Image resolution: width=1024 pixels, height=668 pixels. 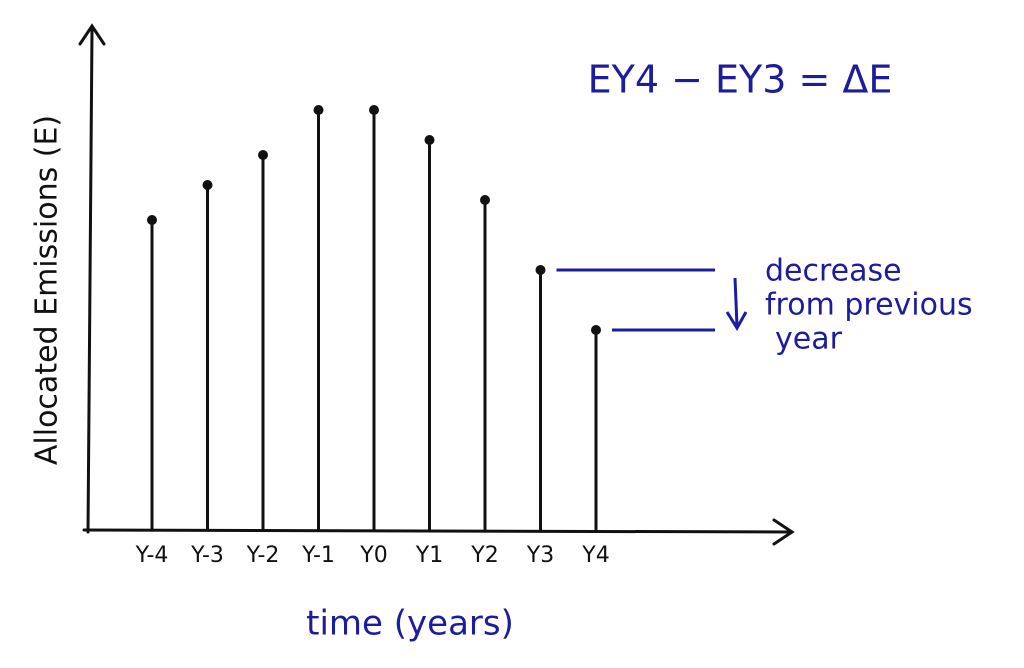 What do you see at coordinates (373, 555) in the screenshot?
I see `x-tick-label: Y0` at bounding box center [373, 555].